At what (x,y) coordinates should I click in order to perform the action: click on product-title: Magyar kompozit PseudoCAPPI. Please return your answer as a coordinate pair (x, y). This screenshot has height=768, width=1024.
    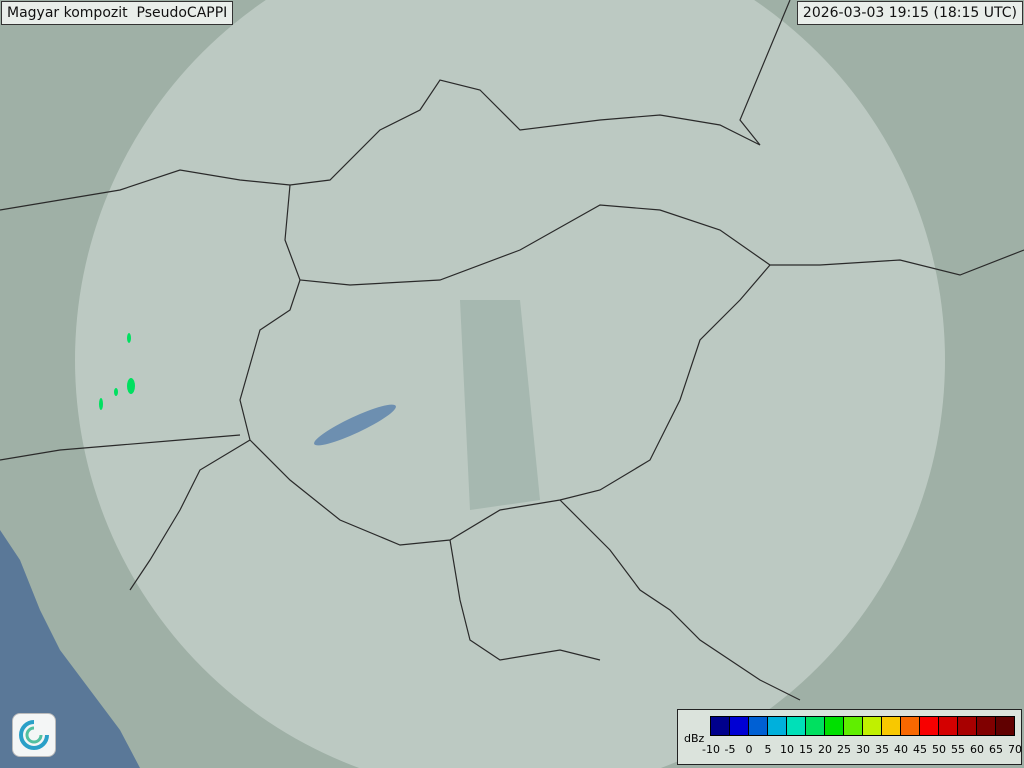
    Looking at the image, I should click on (117, 13).